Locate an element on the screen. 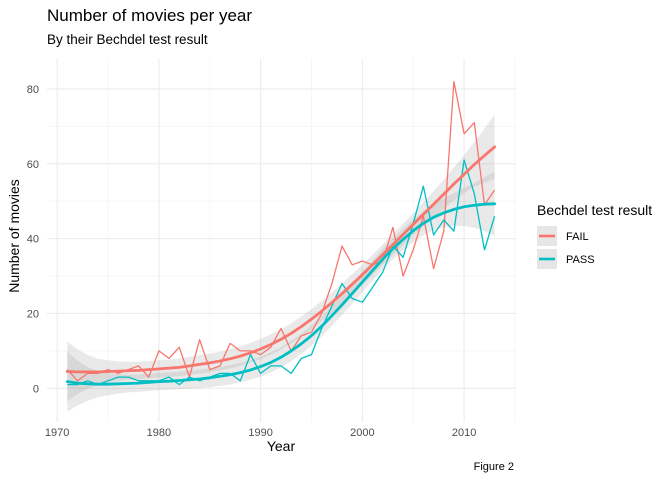 The height and width of the screenshot is (485, 672). x-axis-label: Year is located at coordinates (281, 446).